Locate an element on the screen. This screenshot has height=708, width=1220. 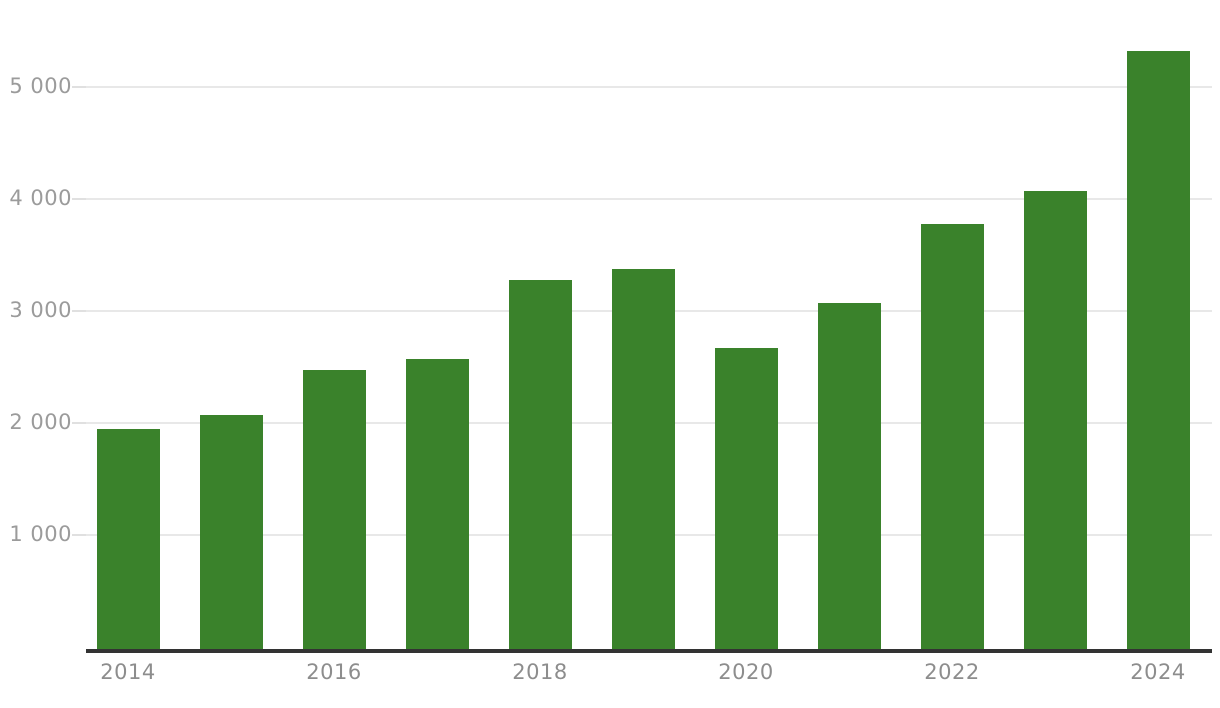
bar-2019 is located at coordinates (643, 459).